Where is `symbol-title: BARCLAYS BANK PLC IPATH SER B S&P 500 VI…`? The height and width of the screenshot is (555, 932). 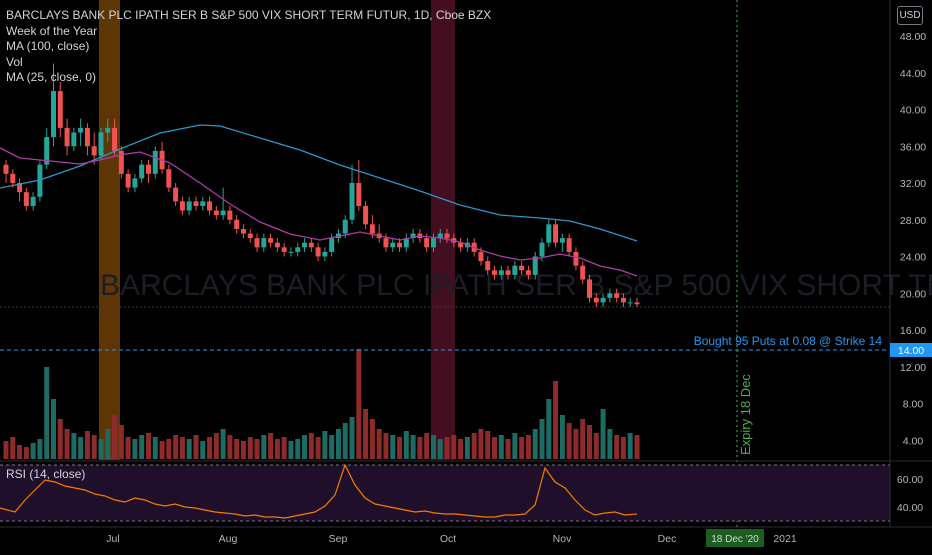
symbol-title: BARCLAYS BANK PLC IPATH SER B S&P 500 VI… is located at coordinates (249, 15).